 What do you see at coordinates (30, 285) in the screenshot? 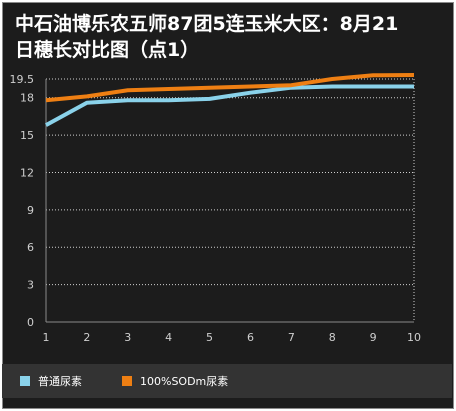
I see `y-tick-label: 3` at bounding box center [30, 285].